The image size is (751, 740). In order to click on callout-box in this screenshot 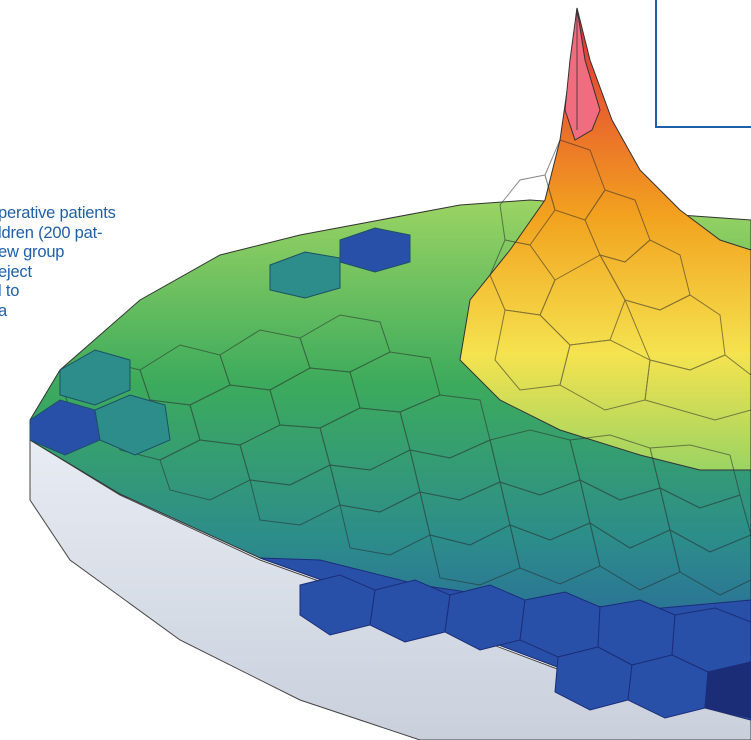, I will do `click(703, 64)`.